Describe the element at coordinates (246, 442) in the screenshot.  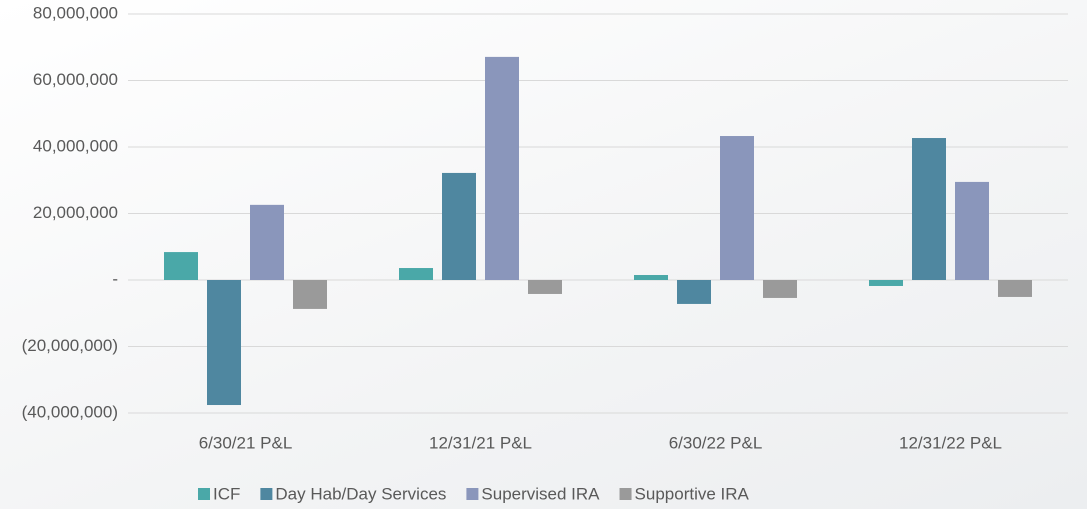
I see `x-tick-label: 6/30/21 P&L` at that location.